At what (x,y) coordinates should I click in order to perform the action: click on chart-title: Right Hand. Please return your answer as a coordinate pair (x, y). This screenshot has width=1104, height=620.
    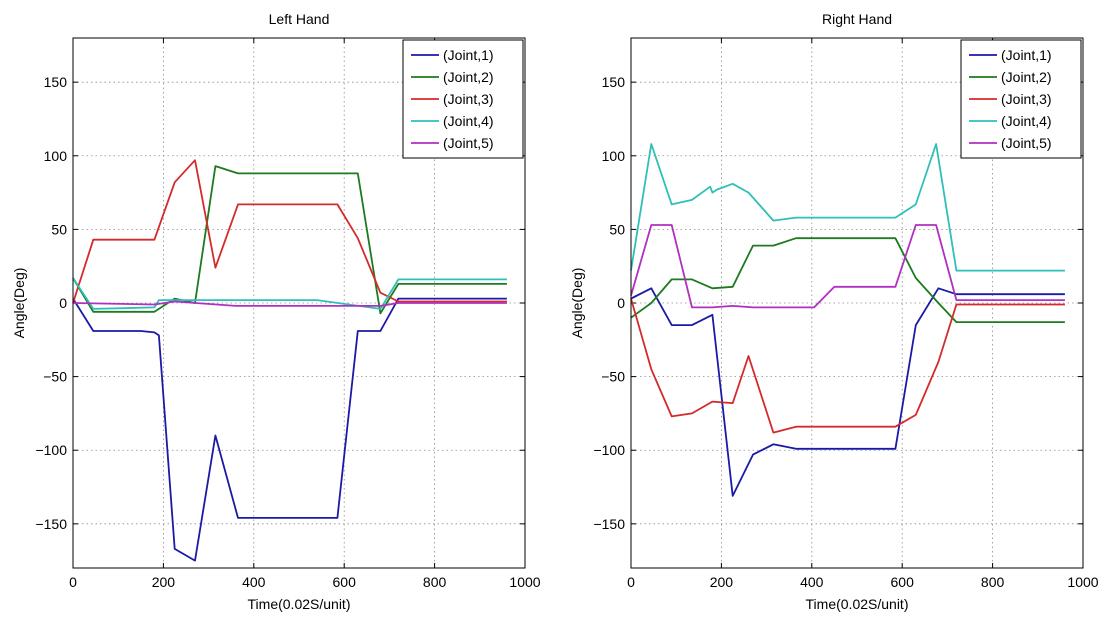
    Looking at the image, I should click on (857, 19).